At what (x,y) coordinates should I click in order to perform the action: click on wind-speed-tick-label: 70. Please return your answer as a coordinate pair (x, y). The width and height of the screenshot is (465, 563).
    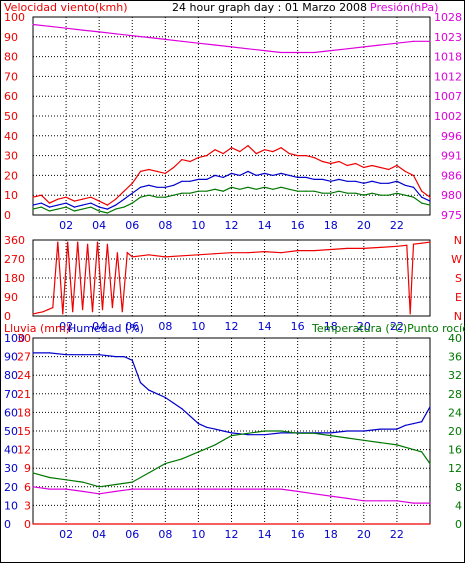
    Looking at the image, I should click on (11, 76).